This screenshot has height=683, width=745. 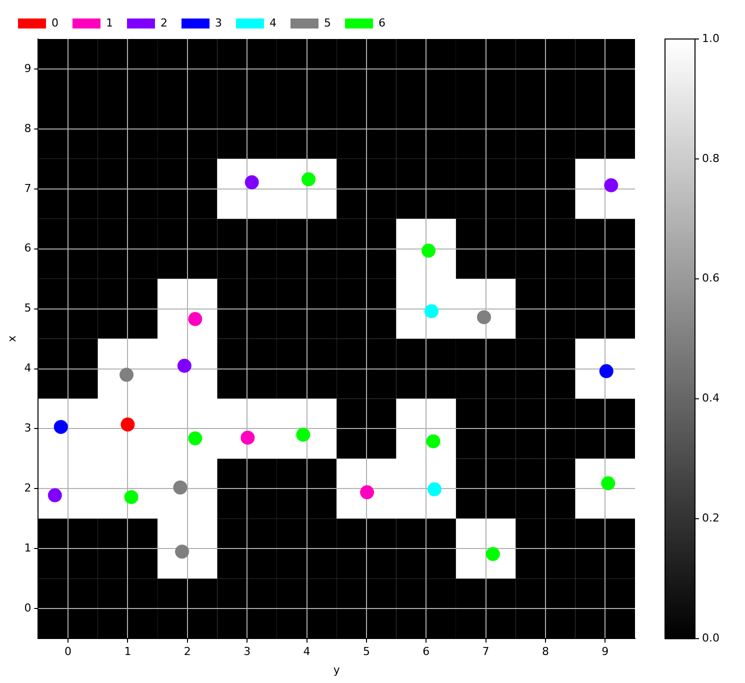 What do you see at coordinates (327, 23) in the screenshot?
I see `legend-label: 5` at bounding box center [327, 23].